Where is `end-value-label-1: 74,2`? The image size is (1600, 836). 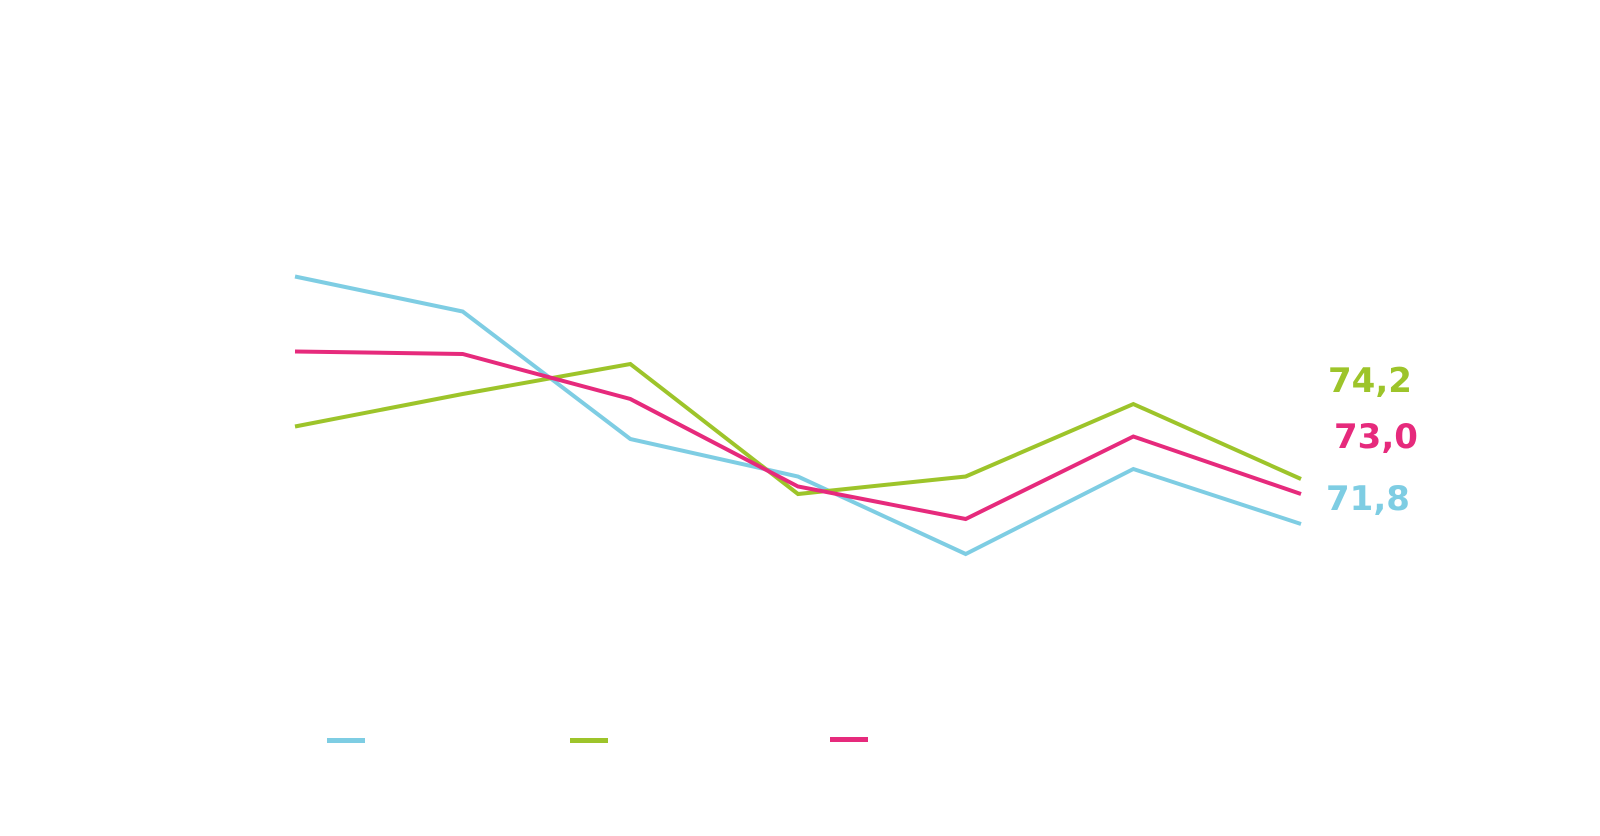 end-value-label-1: 74,2 is located at coordinates (1370, 381).